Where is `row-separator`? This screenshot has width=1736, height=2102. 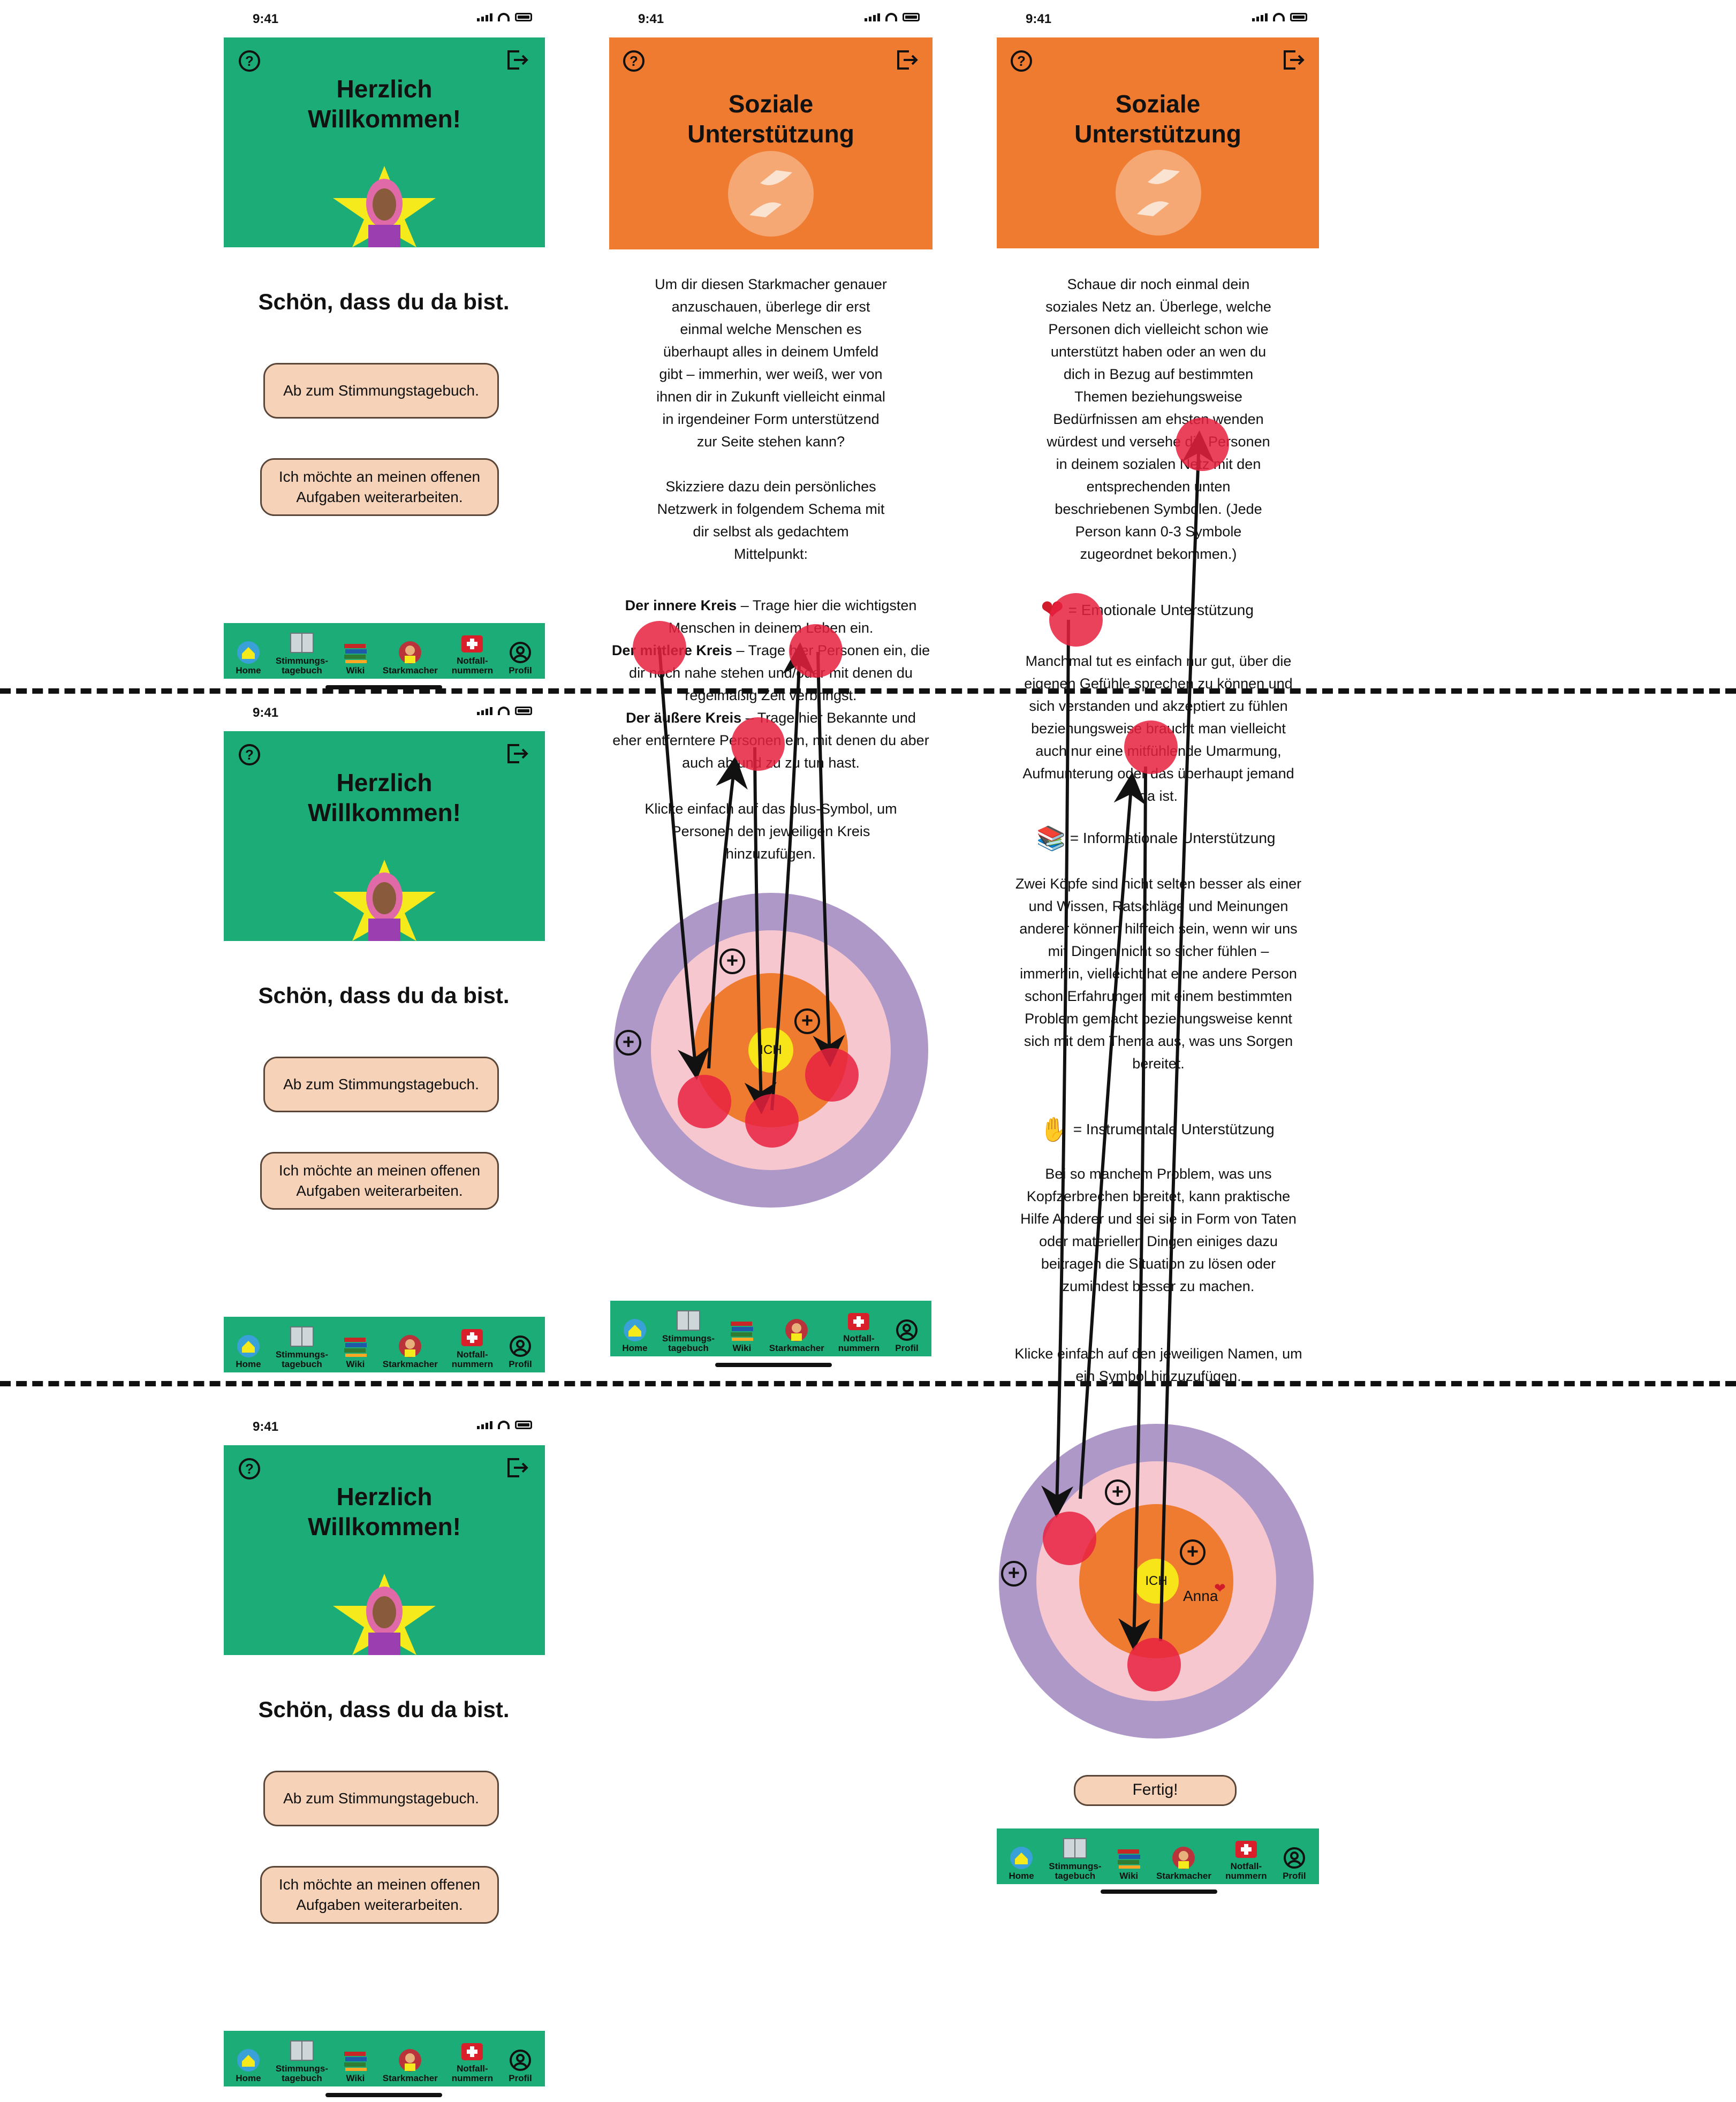
row-separator is located at coordinates (868, 1383).